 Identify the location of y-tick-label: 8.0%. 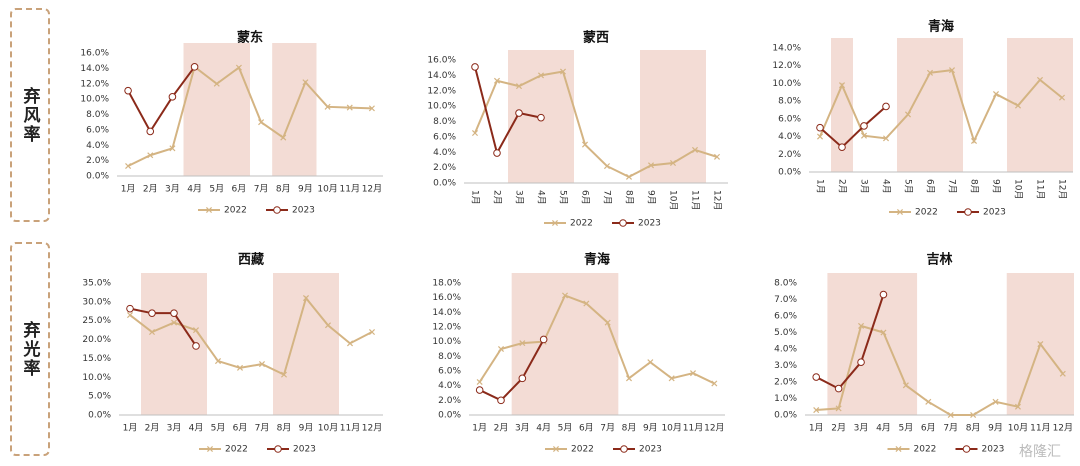
(97, 115).